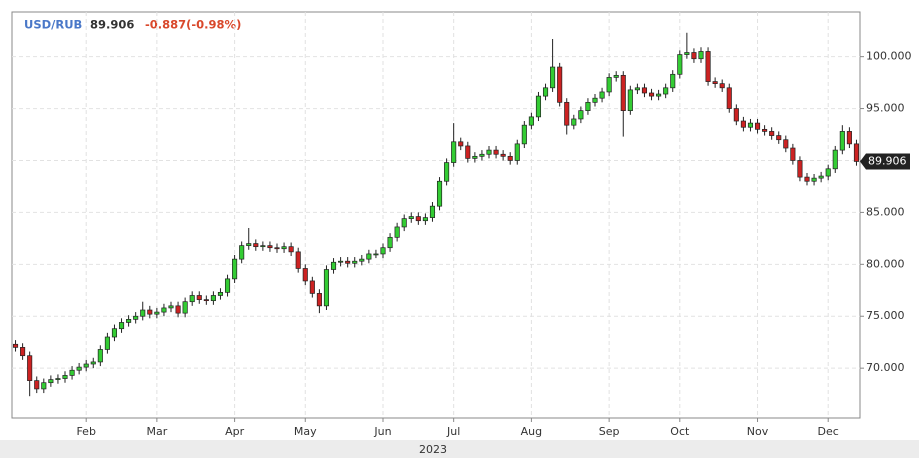 The image size is (919, 458). Describe the element at coordinates (885, 315) in the screenshot. I see `y-tick-label: 75.000` at that location.